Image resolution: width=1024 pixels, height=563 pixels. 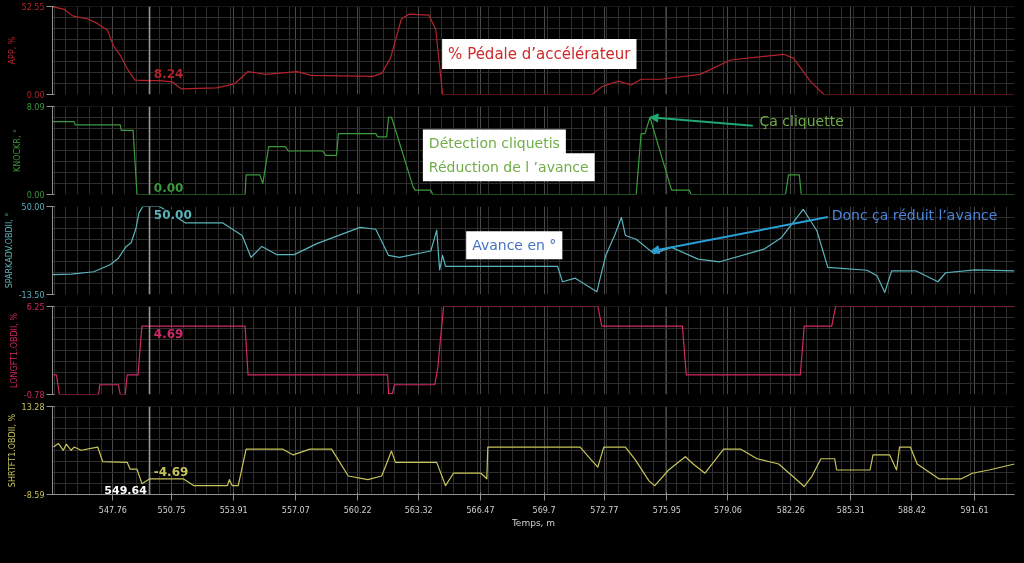 What do you see at coordinates (33, 7) in the screenshot?
I see `y-tick-label: 52.55` at bounding box center [33, 7].